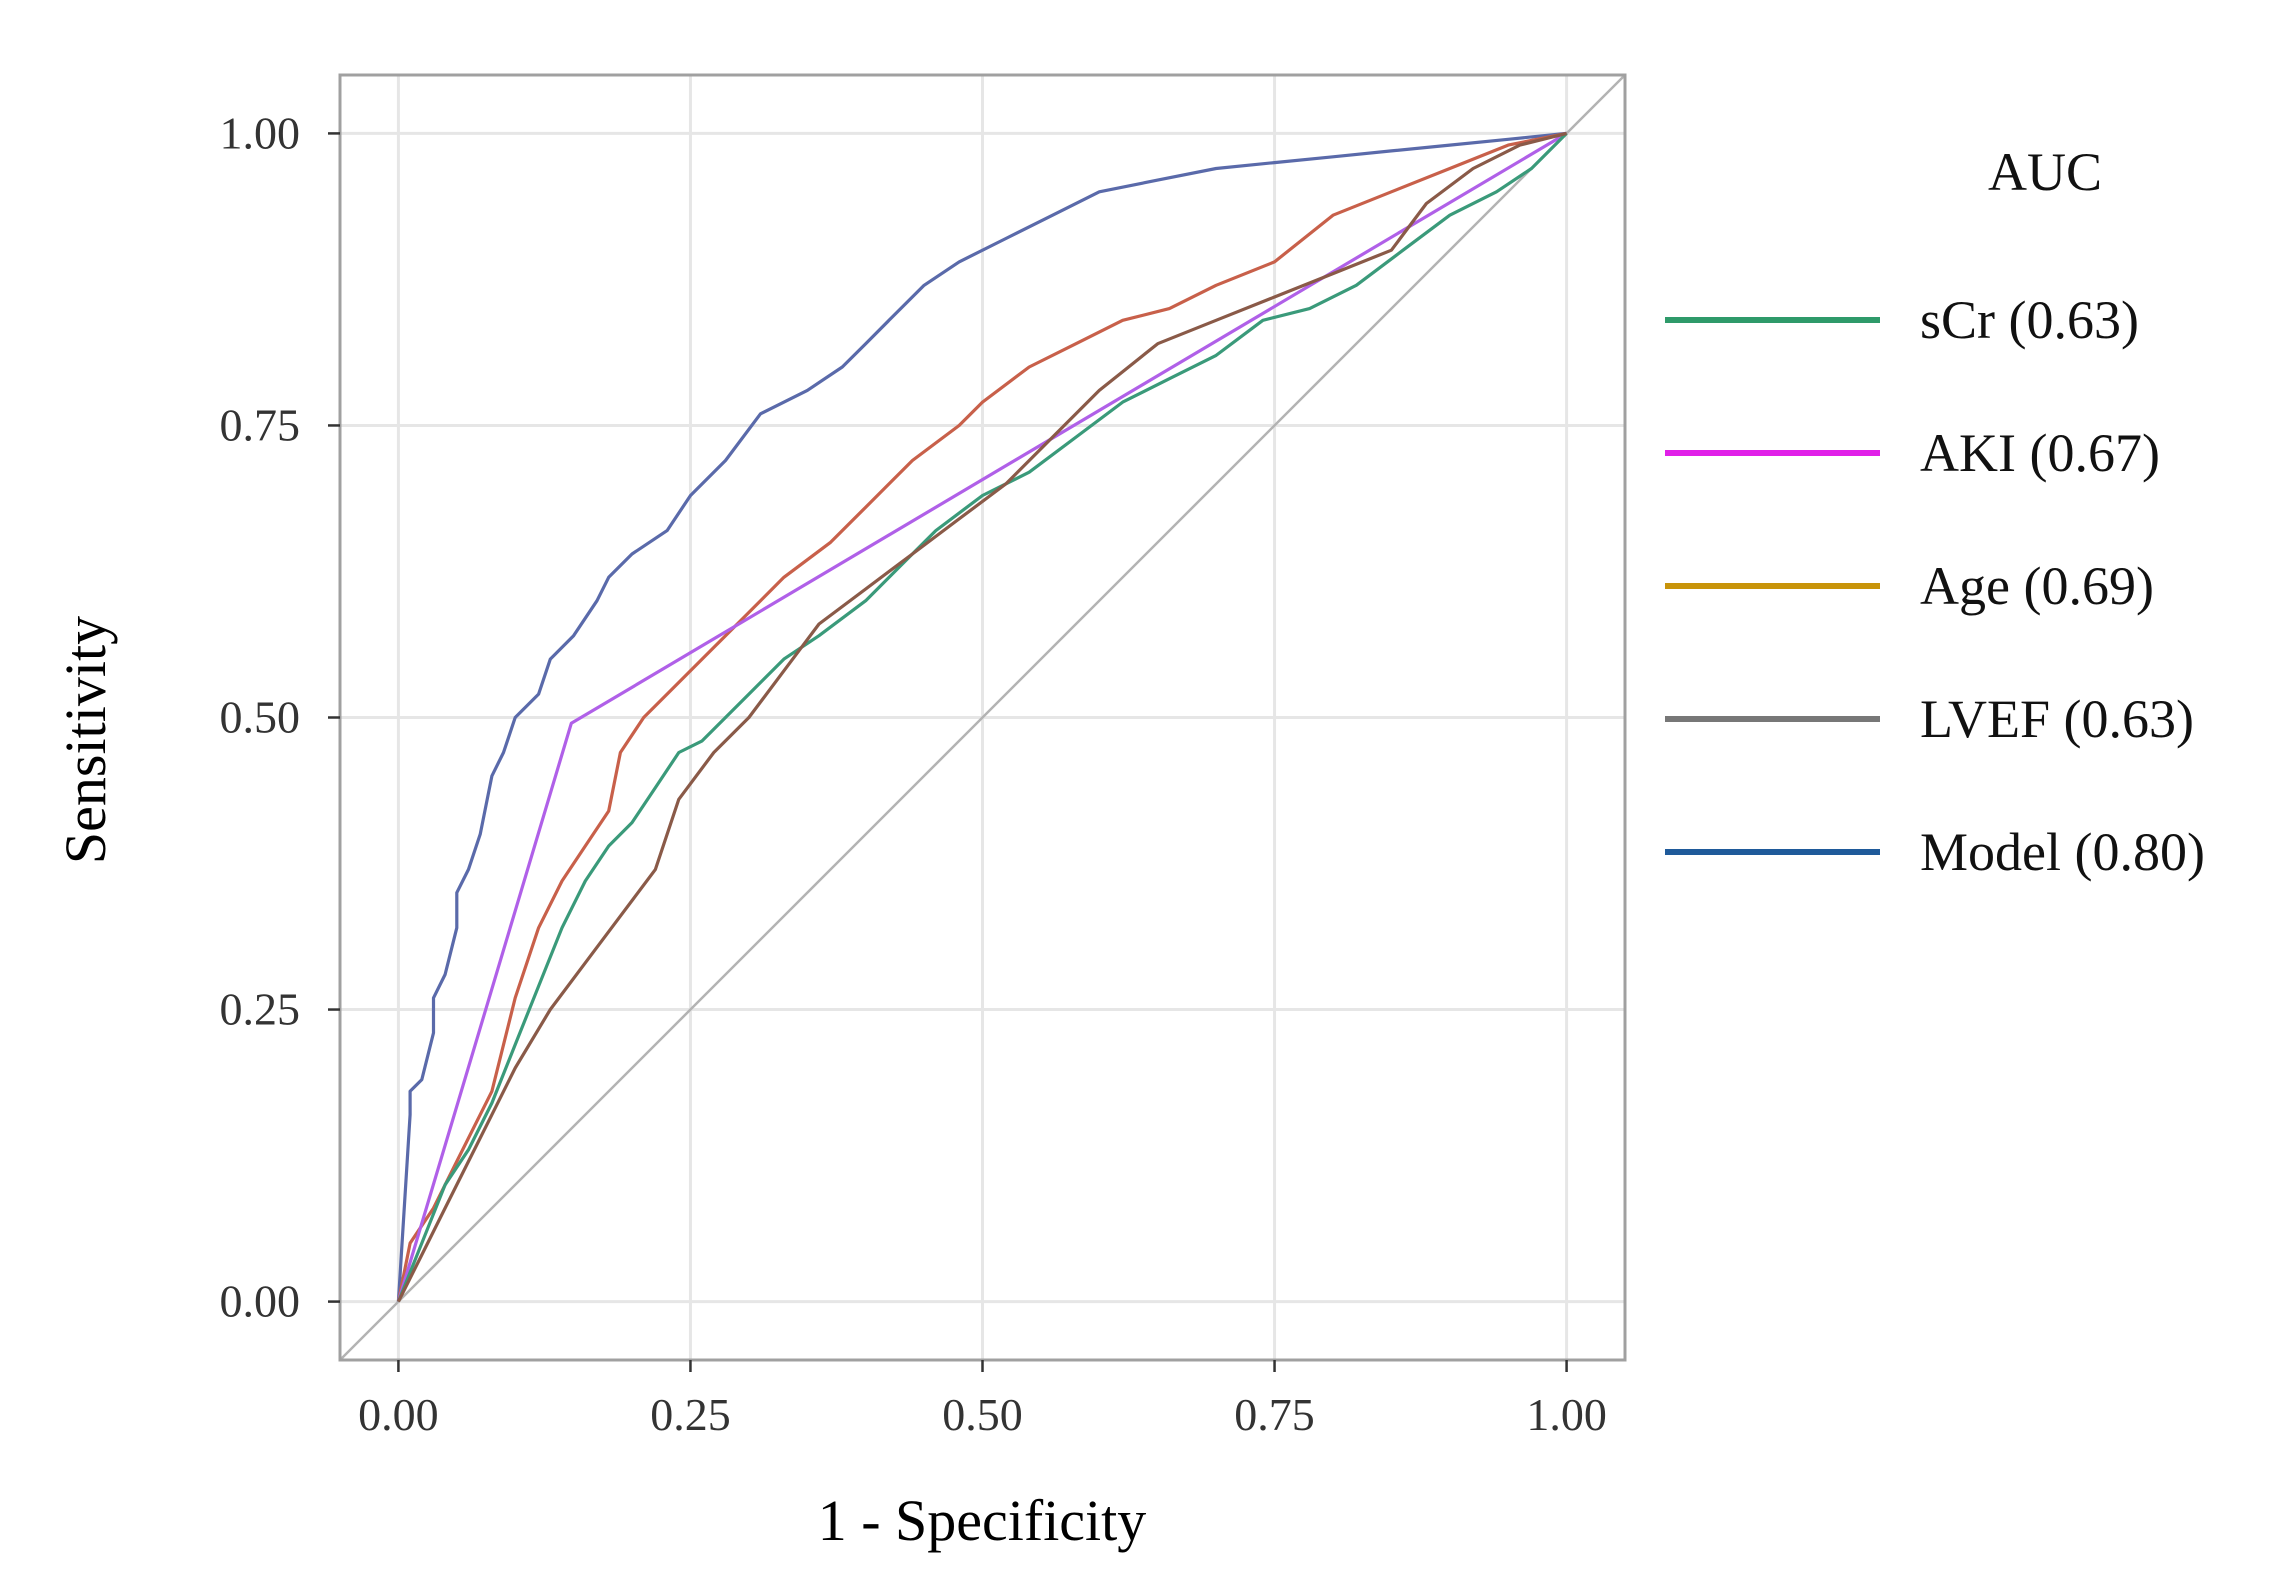 The width and height of the screenshot is (2285, 1595). What do you see at coordinates (2062, 852) in the screenshot?
I see `legend-label-model: Model (0.80)` at bounding box center [2062, 852].